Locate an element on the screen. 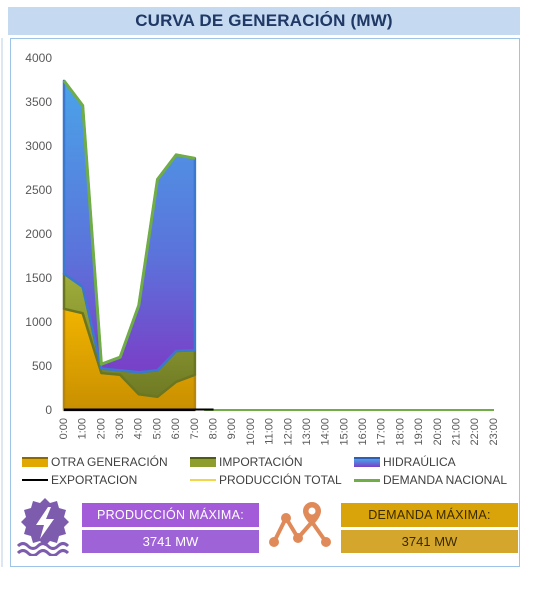 This screenshot has height=589, width=543. x-tick-label: 19:00 is located at coordinates (419, 432).